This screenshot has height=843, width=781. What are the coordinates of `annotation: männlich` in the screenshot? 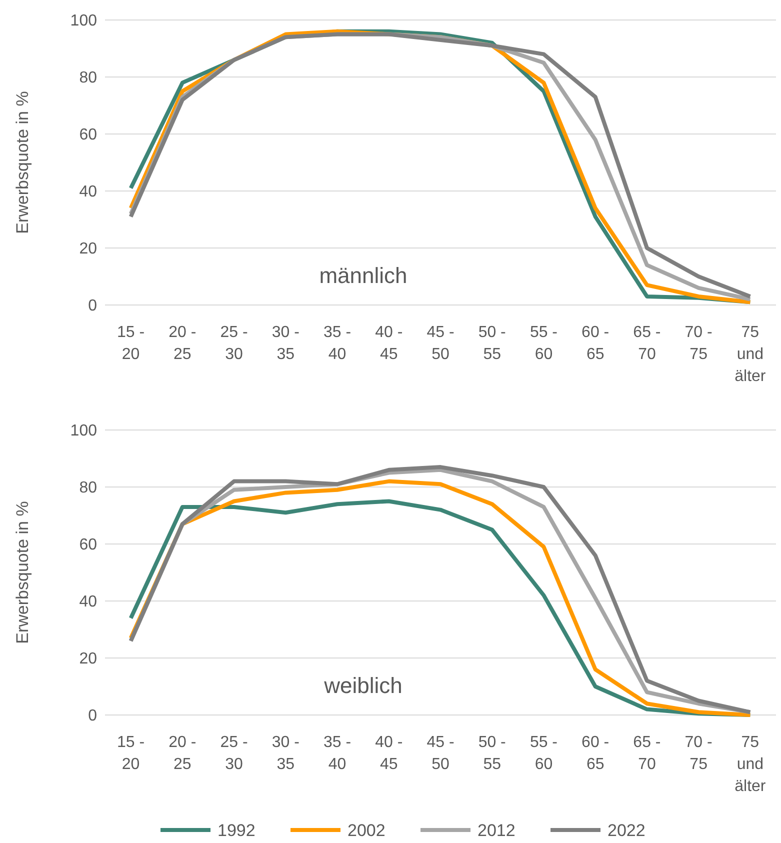 It's located at (363, 275).